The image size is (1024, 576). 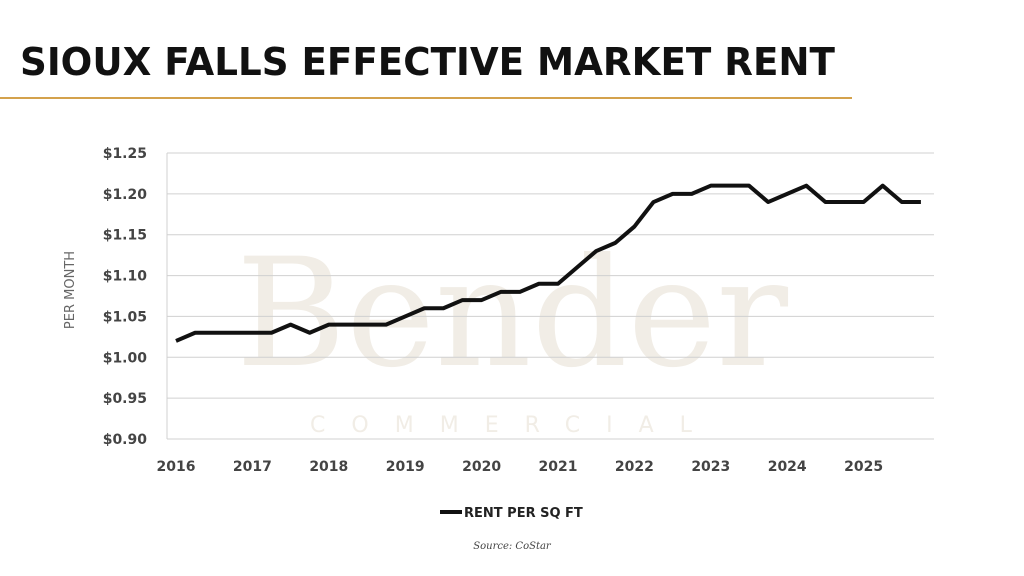 I want to click on x-tick-label: 2025, so click(x=863, y=467).